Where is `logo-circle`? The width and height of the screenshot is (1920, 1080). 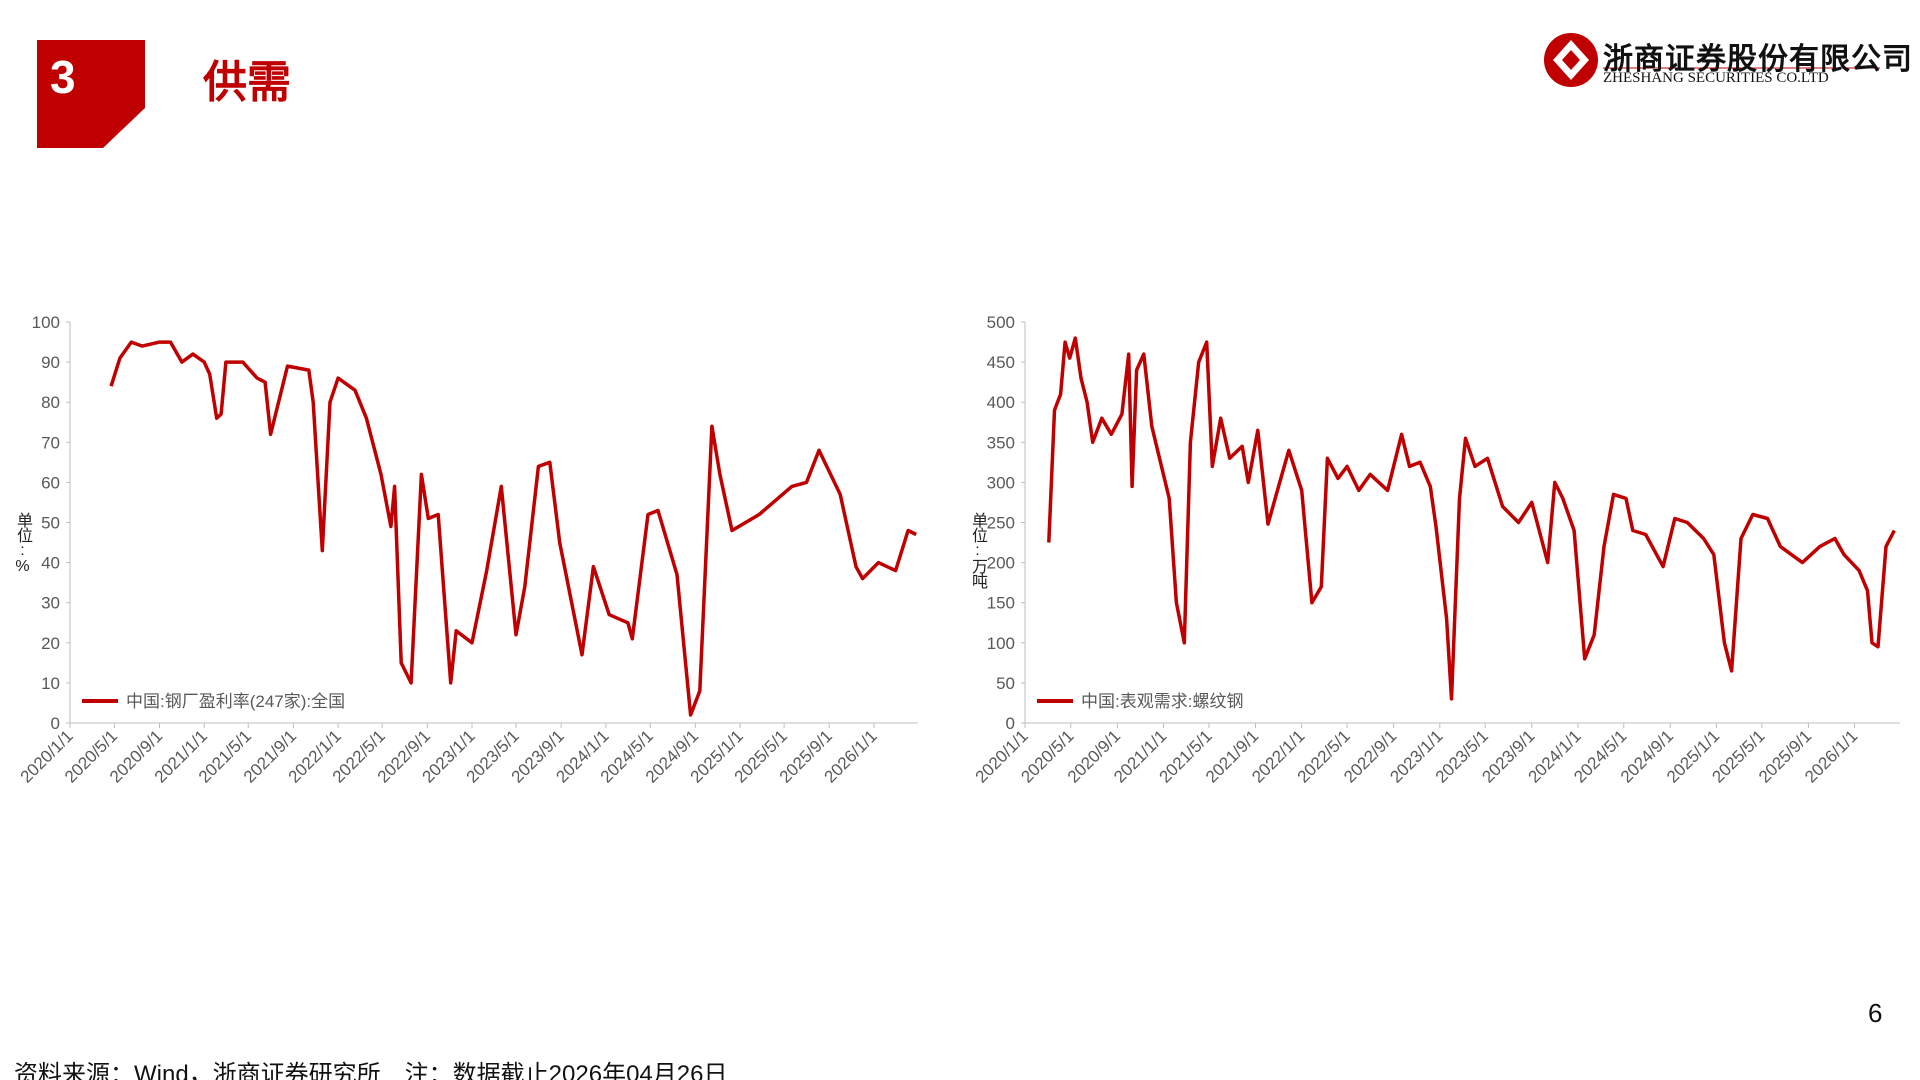
logo-circle is located at coordinates (1571, 60).